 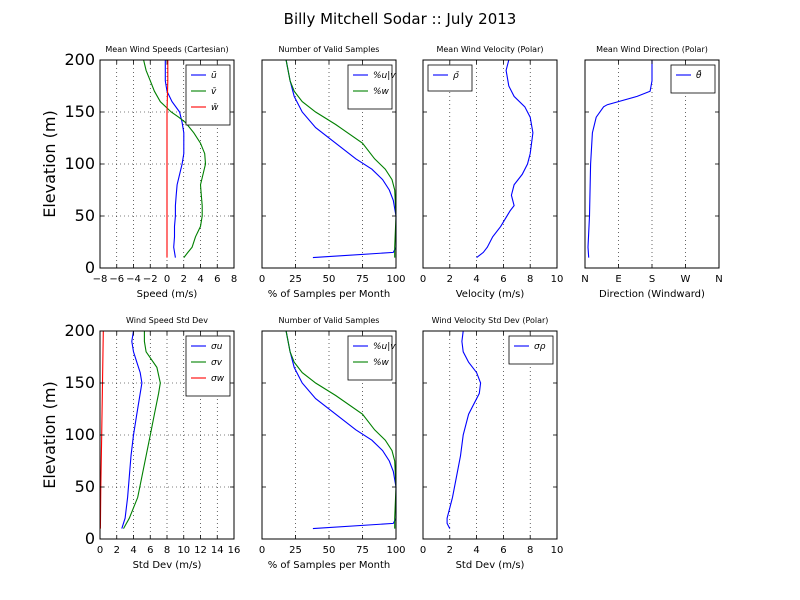 What do you see at coordinates (215, 108) in the screenshot?
I see `legend-label: w̄` at bounding box center [215, 108].